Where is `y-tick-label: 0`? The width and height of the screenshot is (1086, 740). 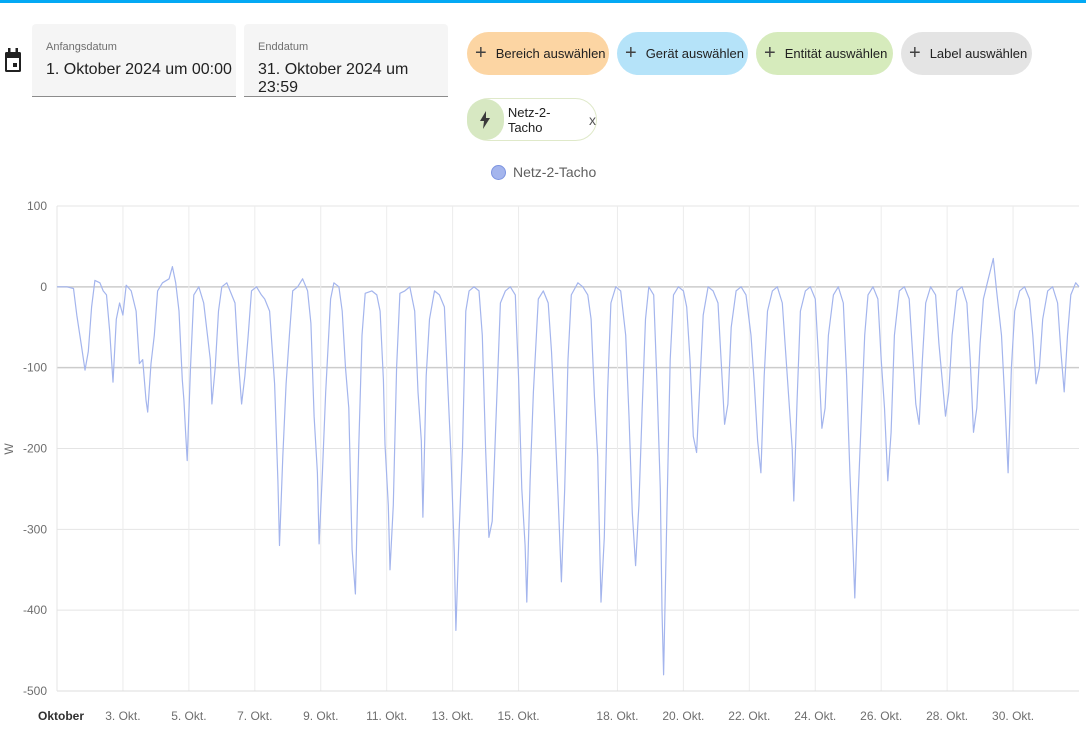 y-tick-label: 0 is located at coordinates (43, 287).